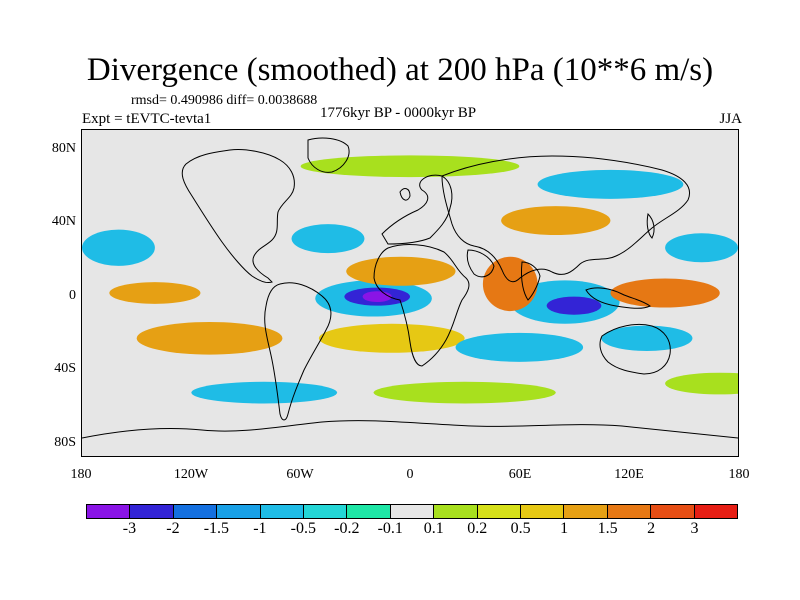 This screenshot has width=800, height=600. I want to click on region-south-pacific-green, so click(701, 383).